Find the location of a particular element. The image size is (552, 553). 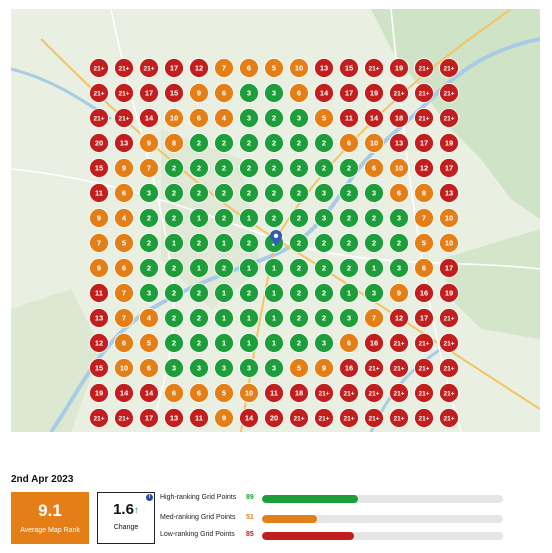

grid-point: 20 is located at coordinates (274, 418).